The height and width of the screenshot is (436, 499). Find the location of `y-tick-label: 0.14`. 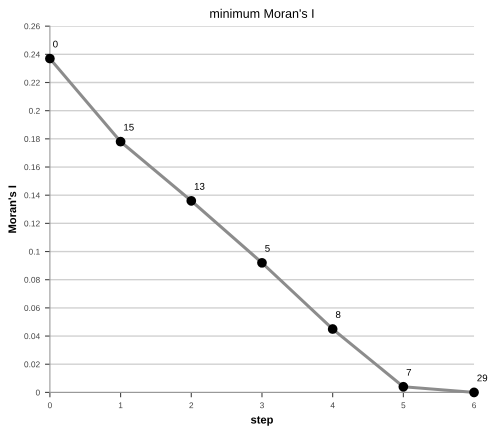

y-tick-label: 0.14 is located at coordinates (32, 195).